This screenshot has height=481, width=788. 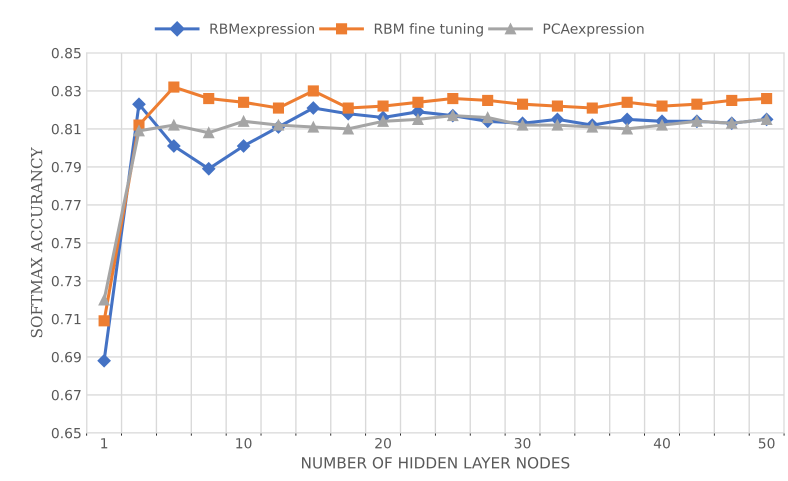 I want to click on legend-label: PCAexpression, so click(x=594, y=30).